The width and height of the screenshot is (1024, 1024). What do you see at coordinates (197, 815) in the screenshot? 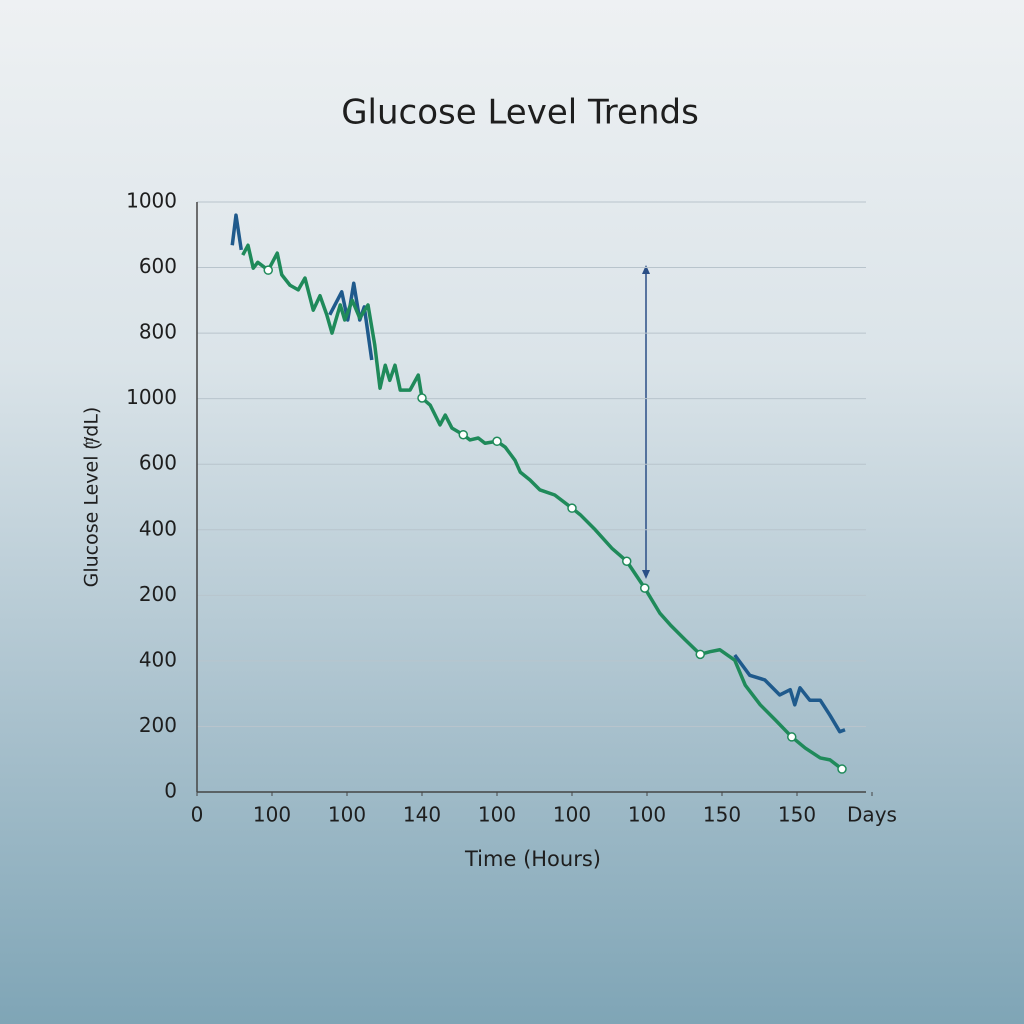
I see `x-tick-label: 0` at bounding box center [197, 815].